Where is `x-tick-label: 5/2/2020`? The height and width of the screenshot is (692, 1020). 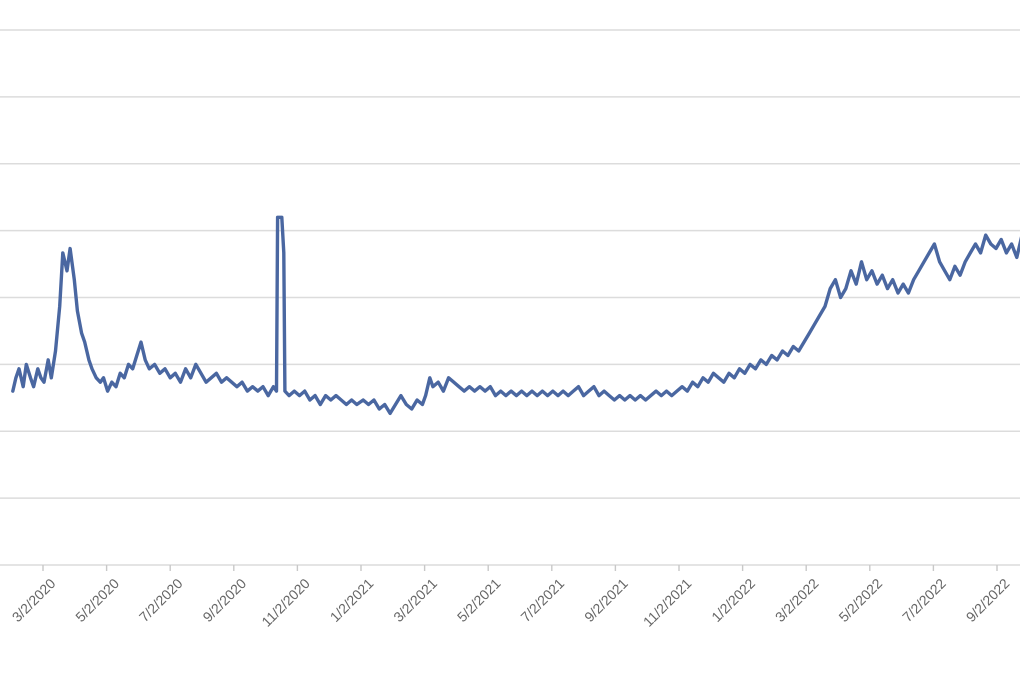 x-tick-label: 5/2/2020 is located at coordinates (97, 600).